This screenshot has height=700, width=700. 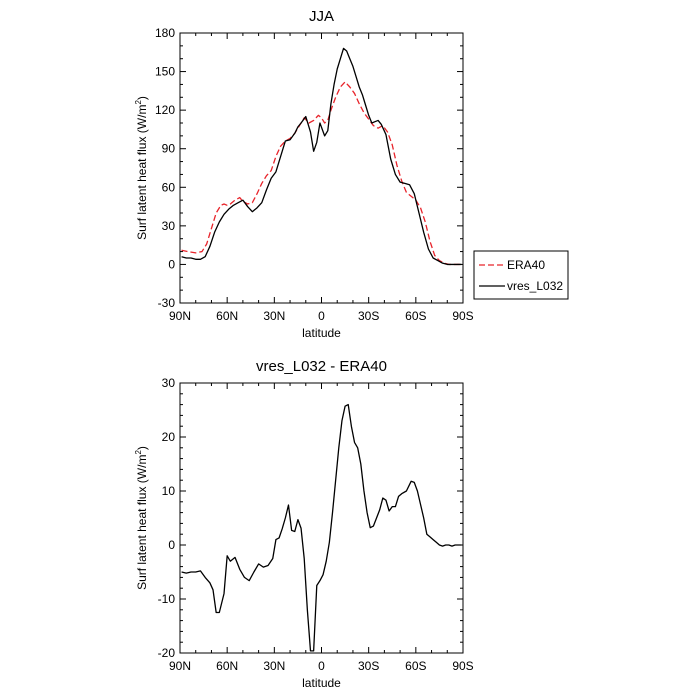 I want to click on y-tick-label: -20, so click(x=167, y=653).